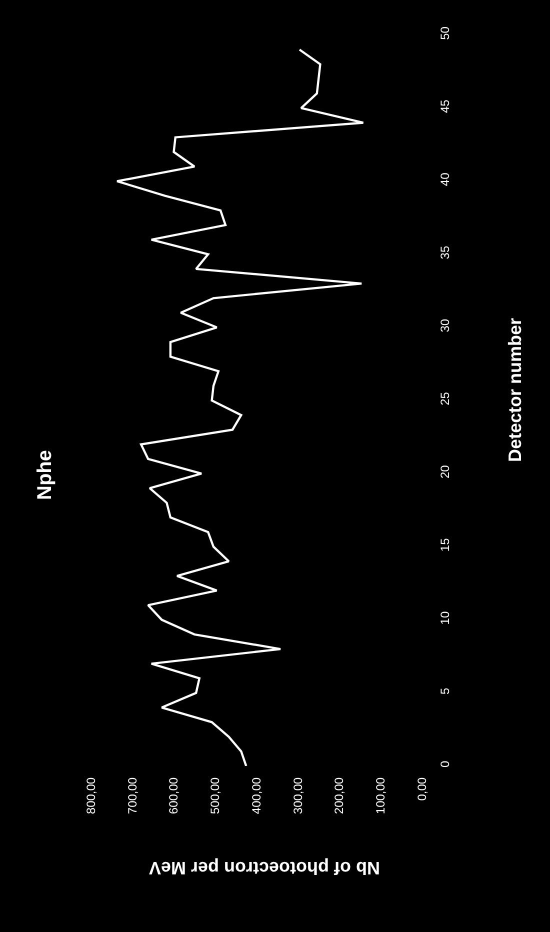 This screenshot has height=932, width=550. Describe the element at coordinates (91, 795) in the screenshot. I see `x-tick-label: 800,00` at that location.